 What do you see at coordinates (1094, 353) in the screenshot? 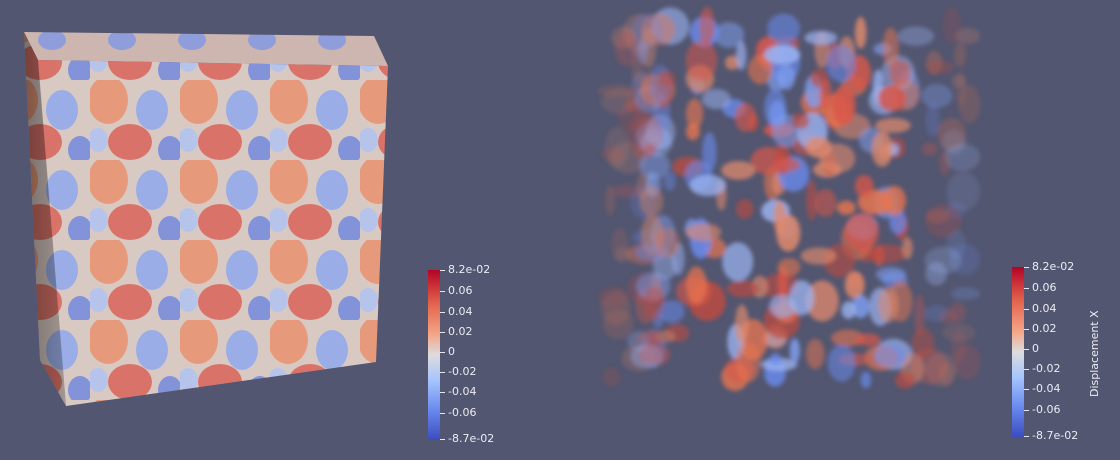
I see `colorbar-title: Displacement X` at bounding box center [1094, 353].